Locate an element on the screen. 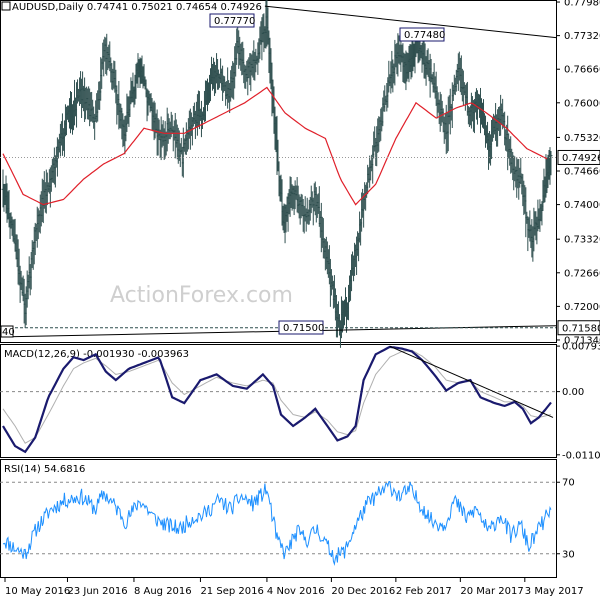  price-annotation: 0.77770 is located at coordinates (232, 20).